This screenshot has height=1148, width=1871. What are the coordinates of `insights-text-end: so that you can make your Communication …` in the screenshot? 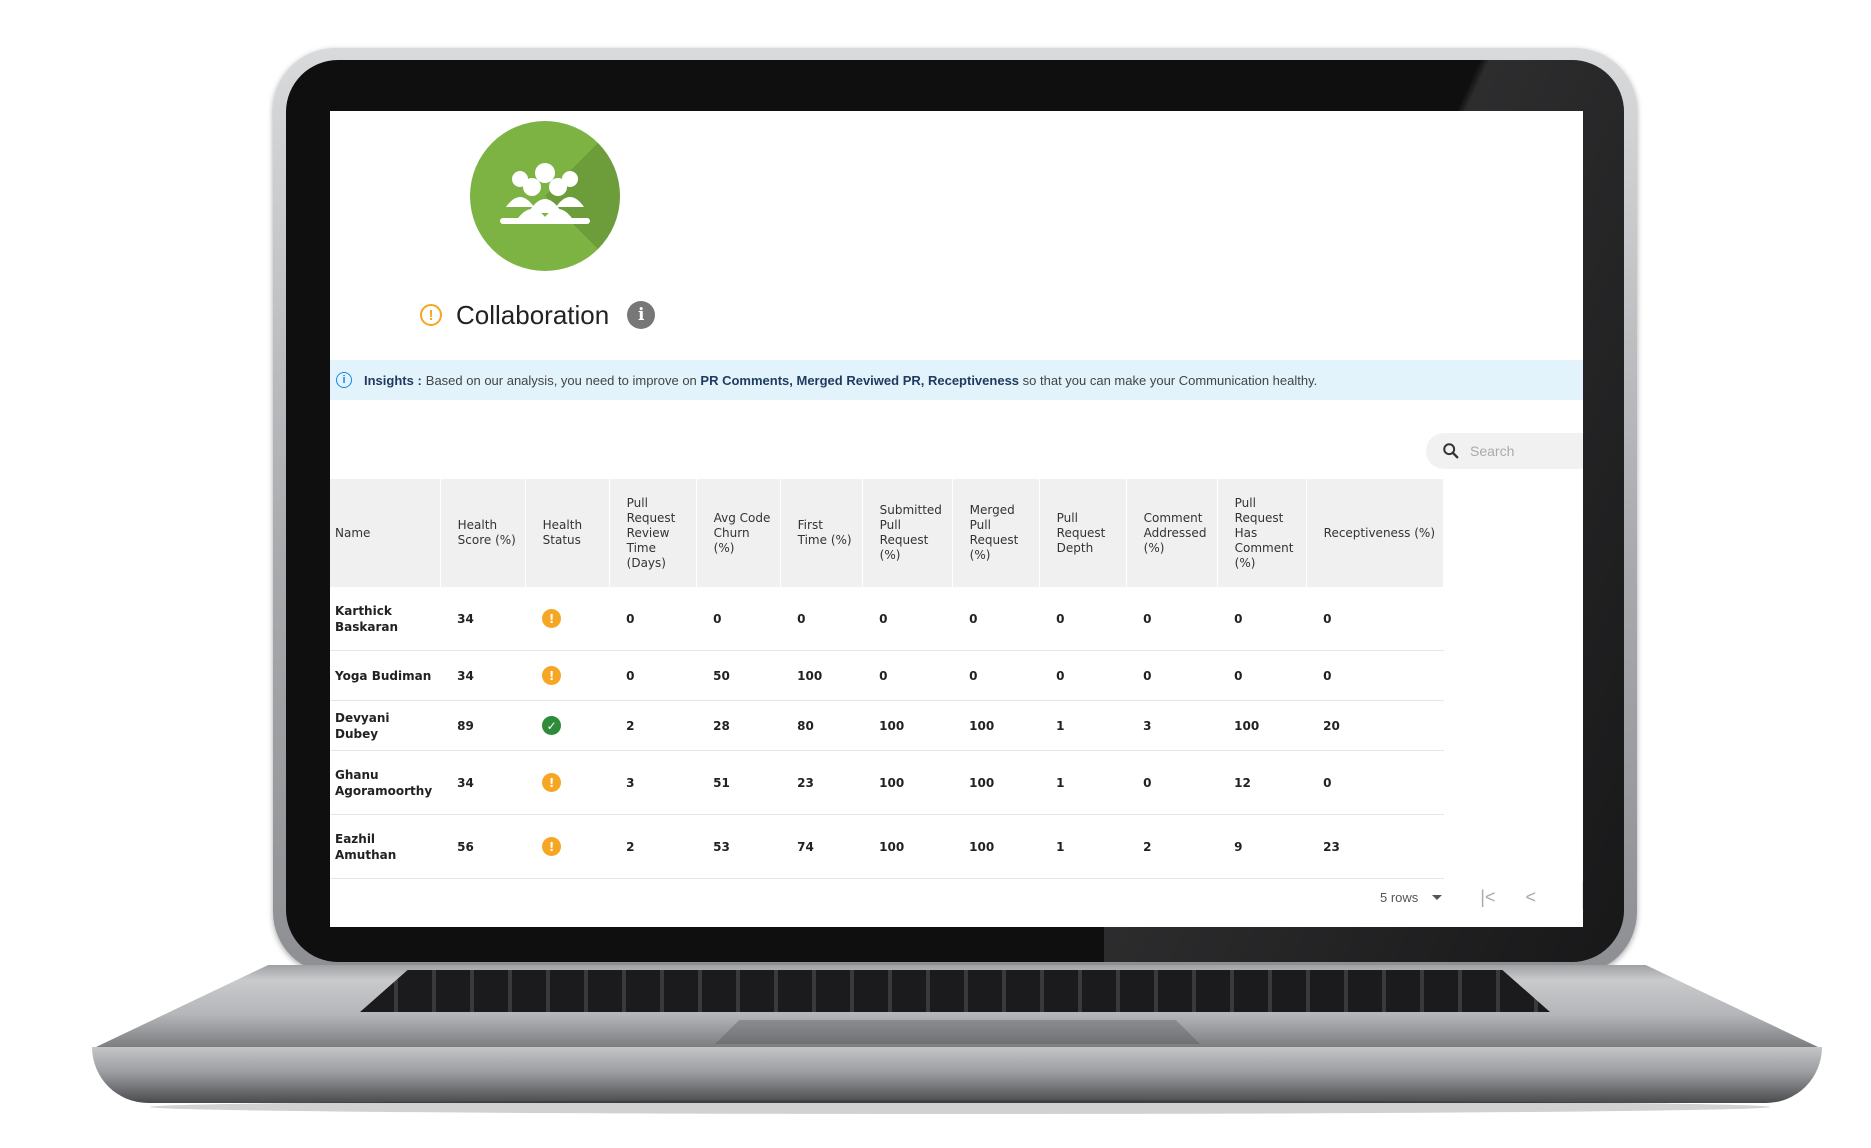 It's located at (1170, 380).